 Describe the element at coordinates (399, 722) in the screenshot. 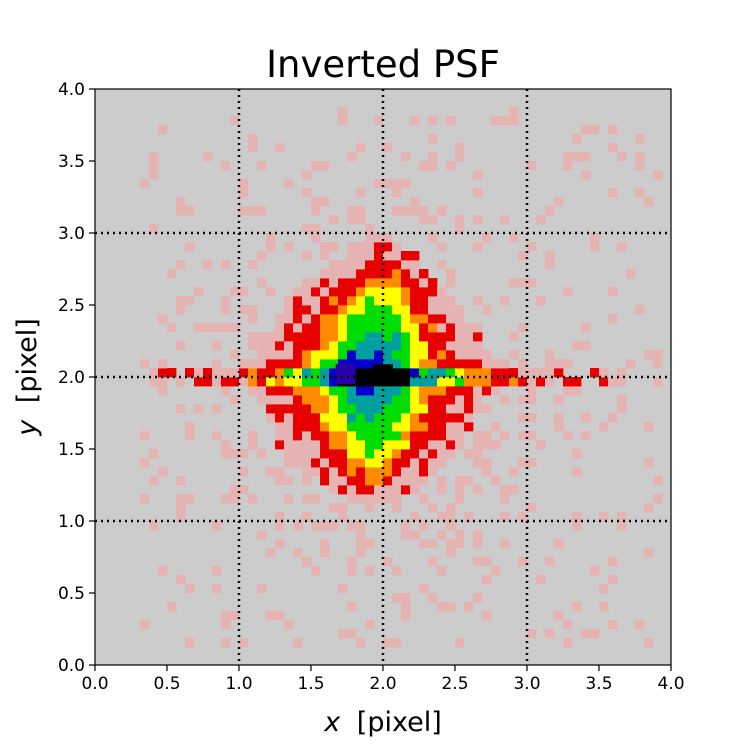

I see `x-axis-label-unit: [pixel]` at that location.